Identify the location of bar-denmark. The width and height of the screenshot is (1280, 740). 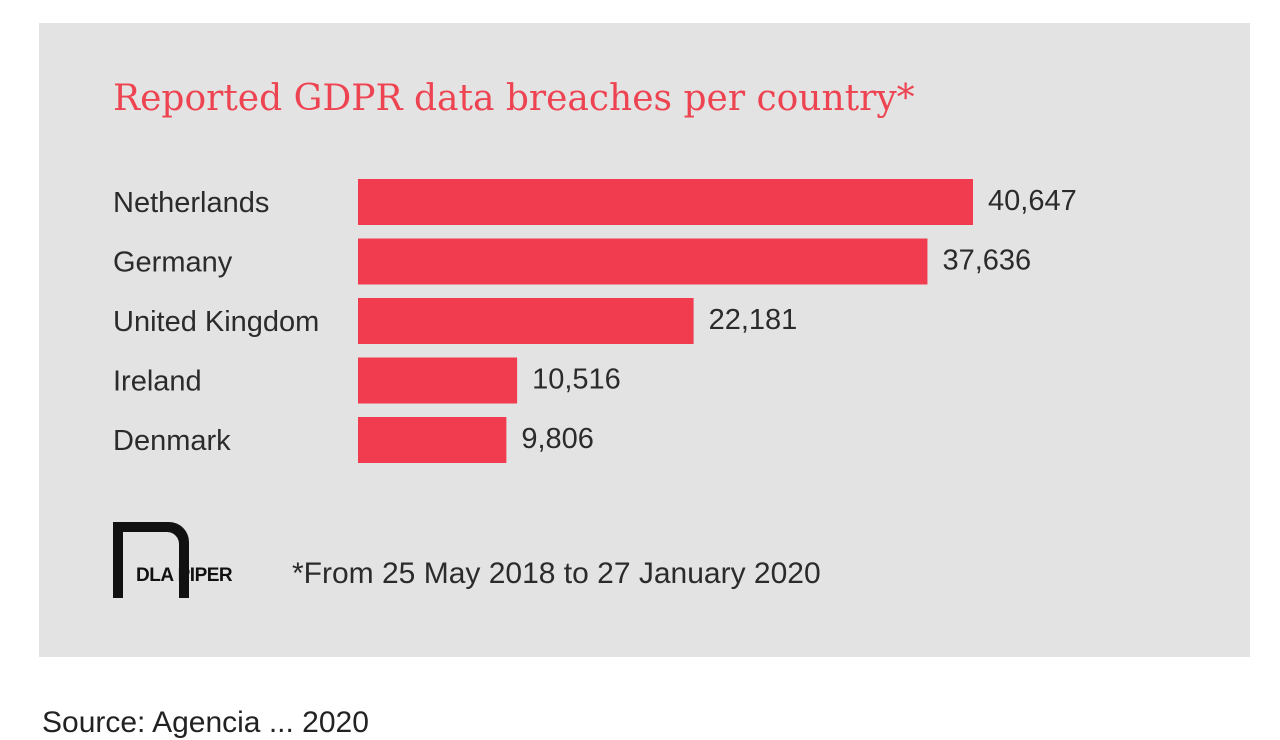
(432, 440).